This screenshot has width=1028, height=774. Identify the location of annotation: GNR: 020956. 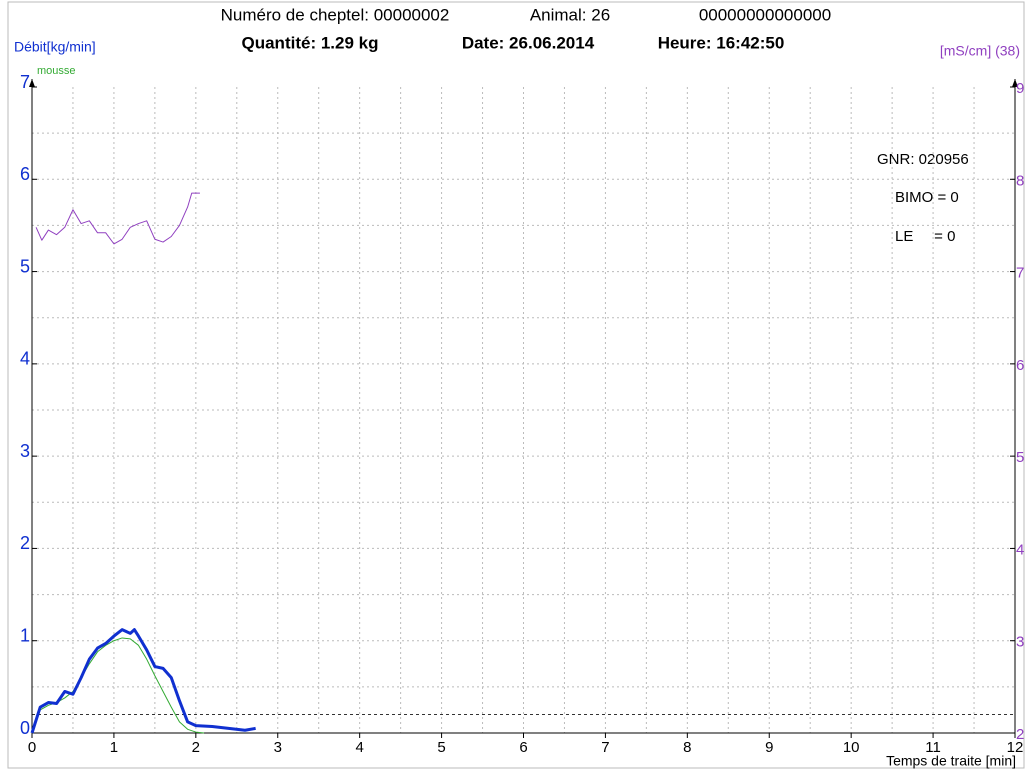
(923, 159).